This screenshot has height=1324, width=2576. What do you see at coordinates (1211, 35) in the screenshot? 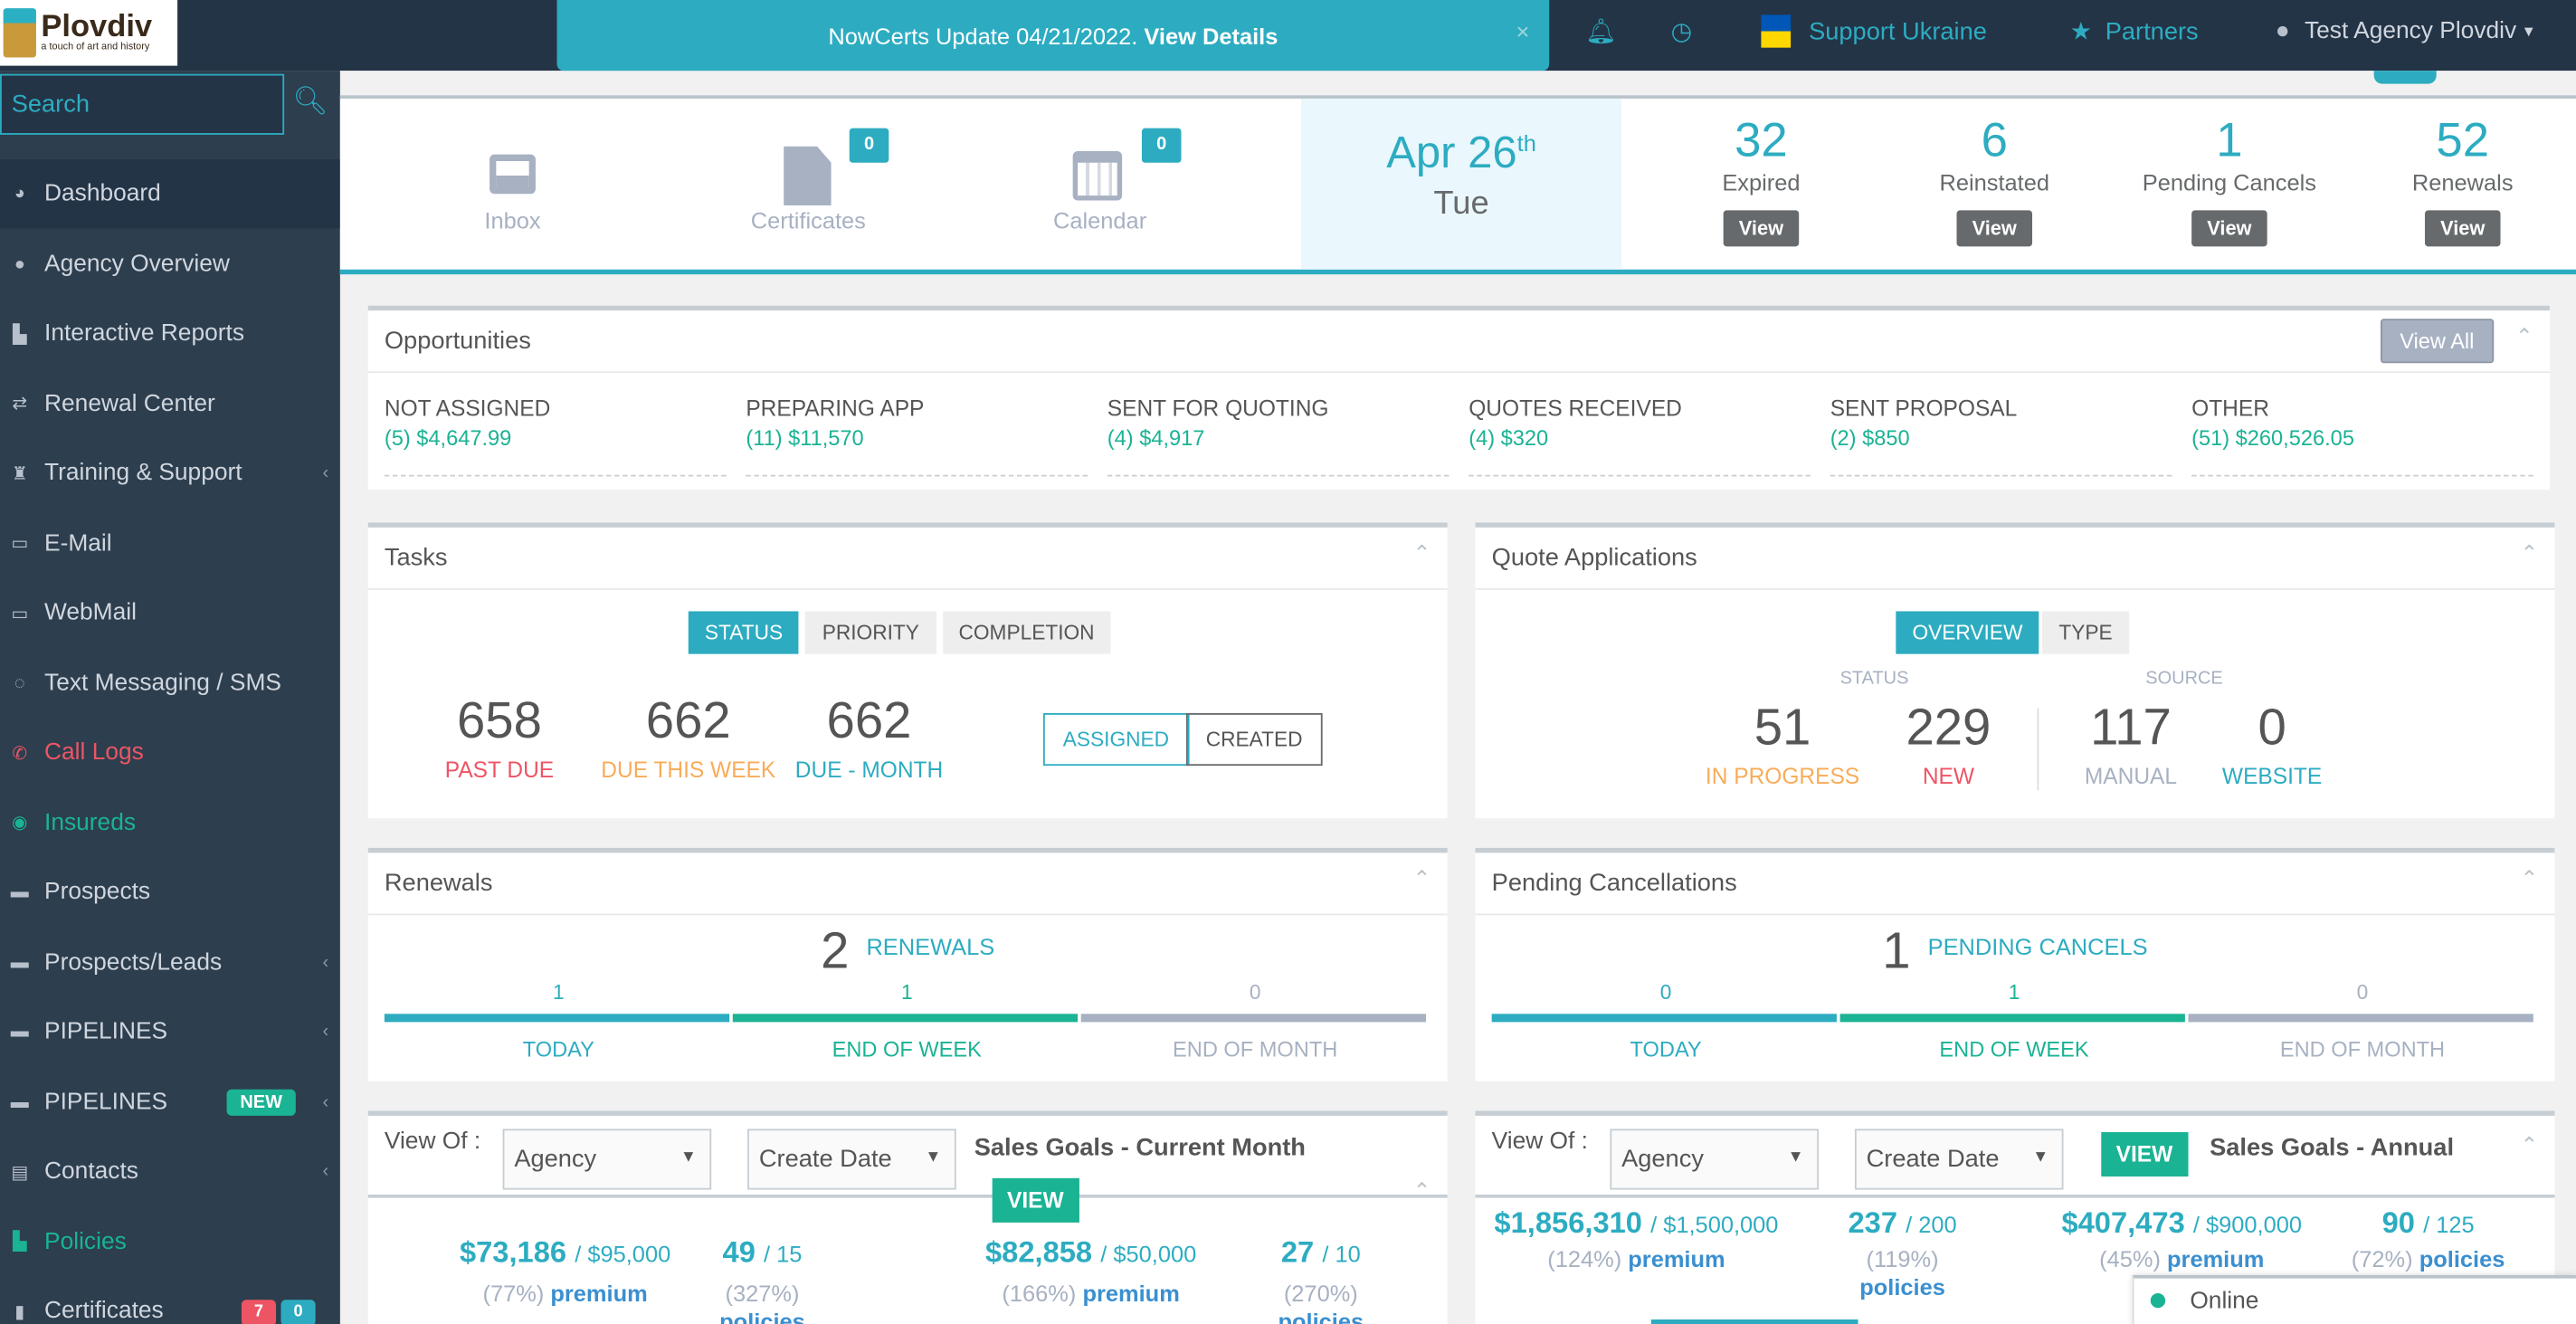
I see `view-details-link: View Details` at bounding box center [1211, 35].